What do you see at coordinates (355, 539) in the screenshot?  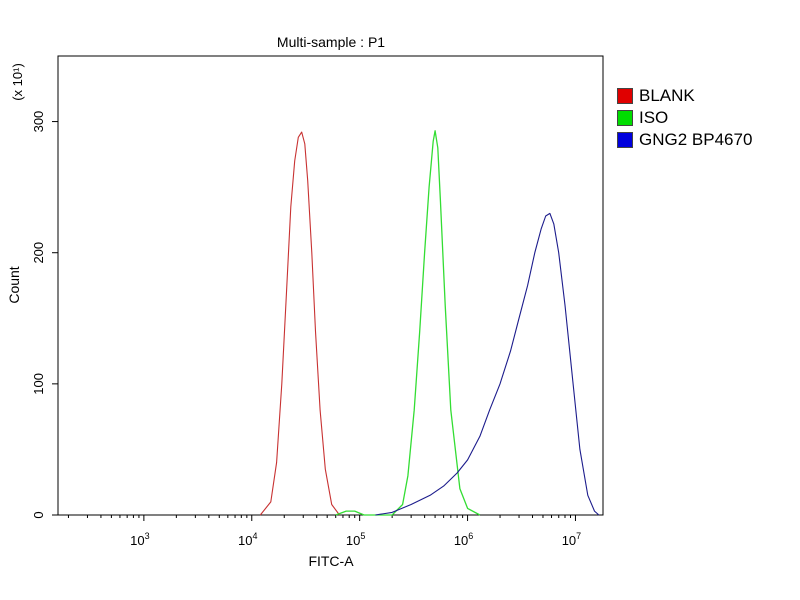 I see `x-tick-label: 10⁵` at bounding box center [355, 539].